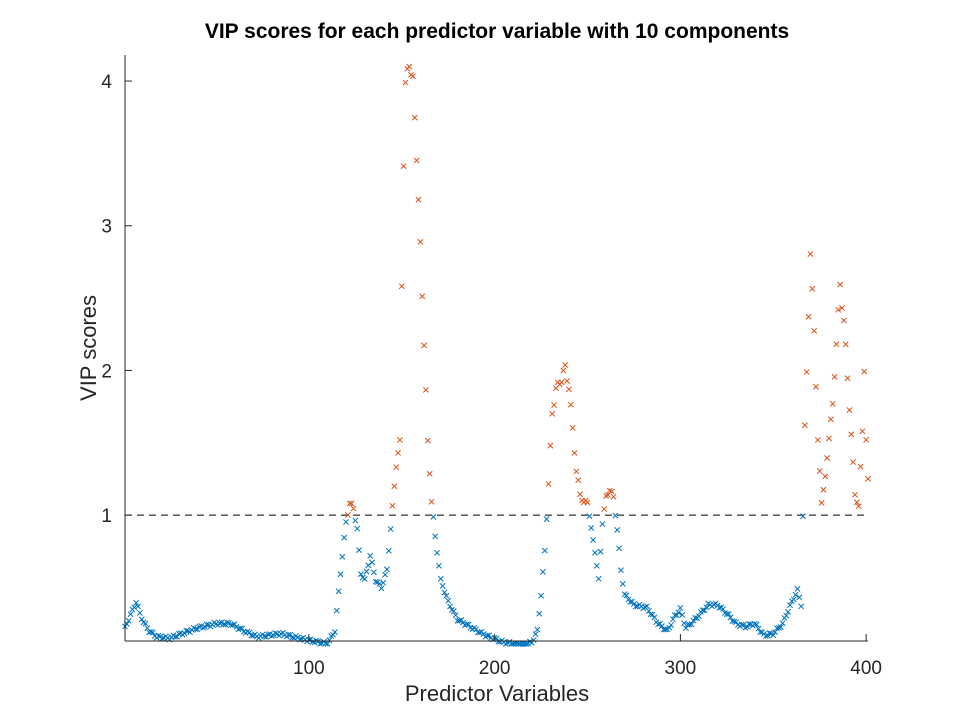 This screenshot has width=960, height=720. Describe the element at coordinates (309, 668) in the screenshot. I see `x-tick-label: 100` at that location.